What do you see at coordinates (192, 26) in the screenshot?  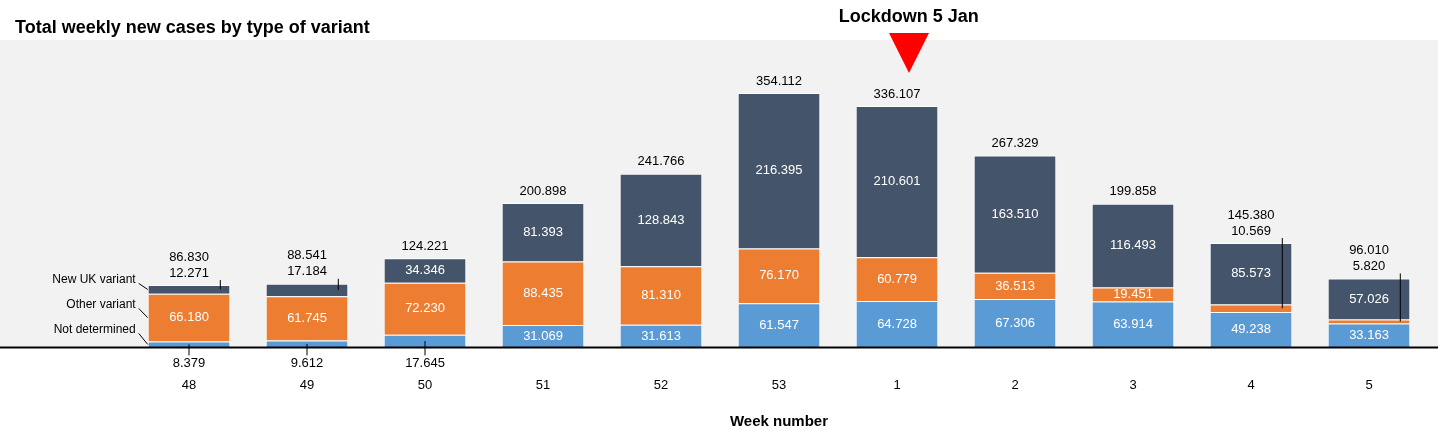 I see `chart-title: Total weekly new cases by type of variant` at bounding box center [192, 26].